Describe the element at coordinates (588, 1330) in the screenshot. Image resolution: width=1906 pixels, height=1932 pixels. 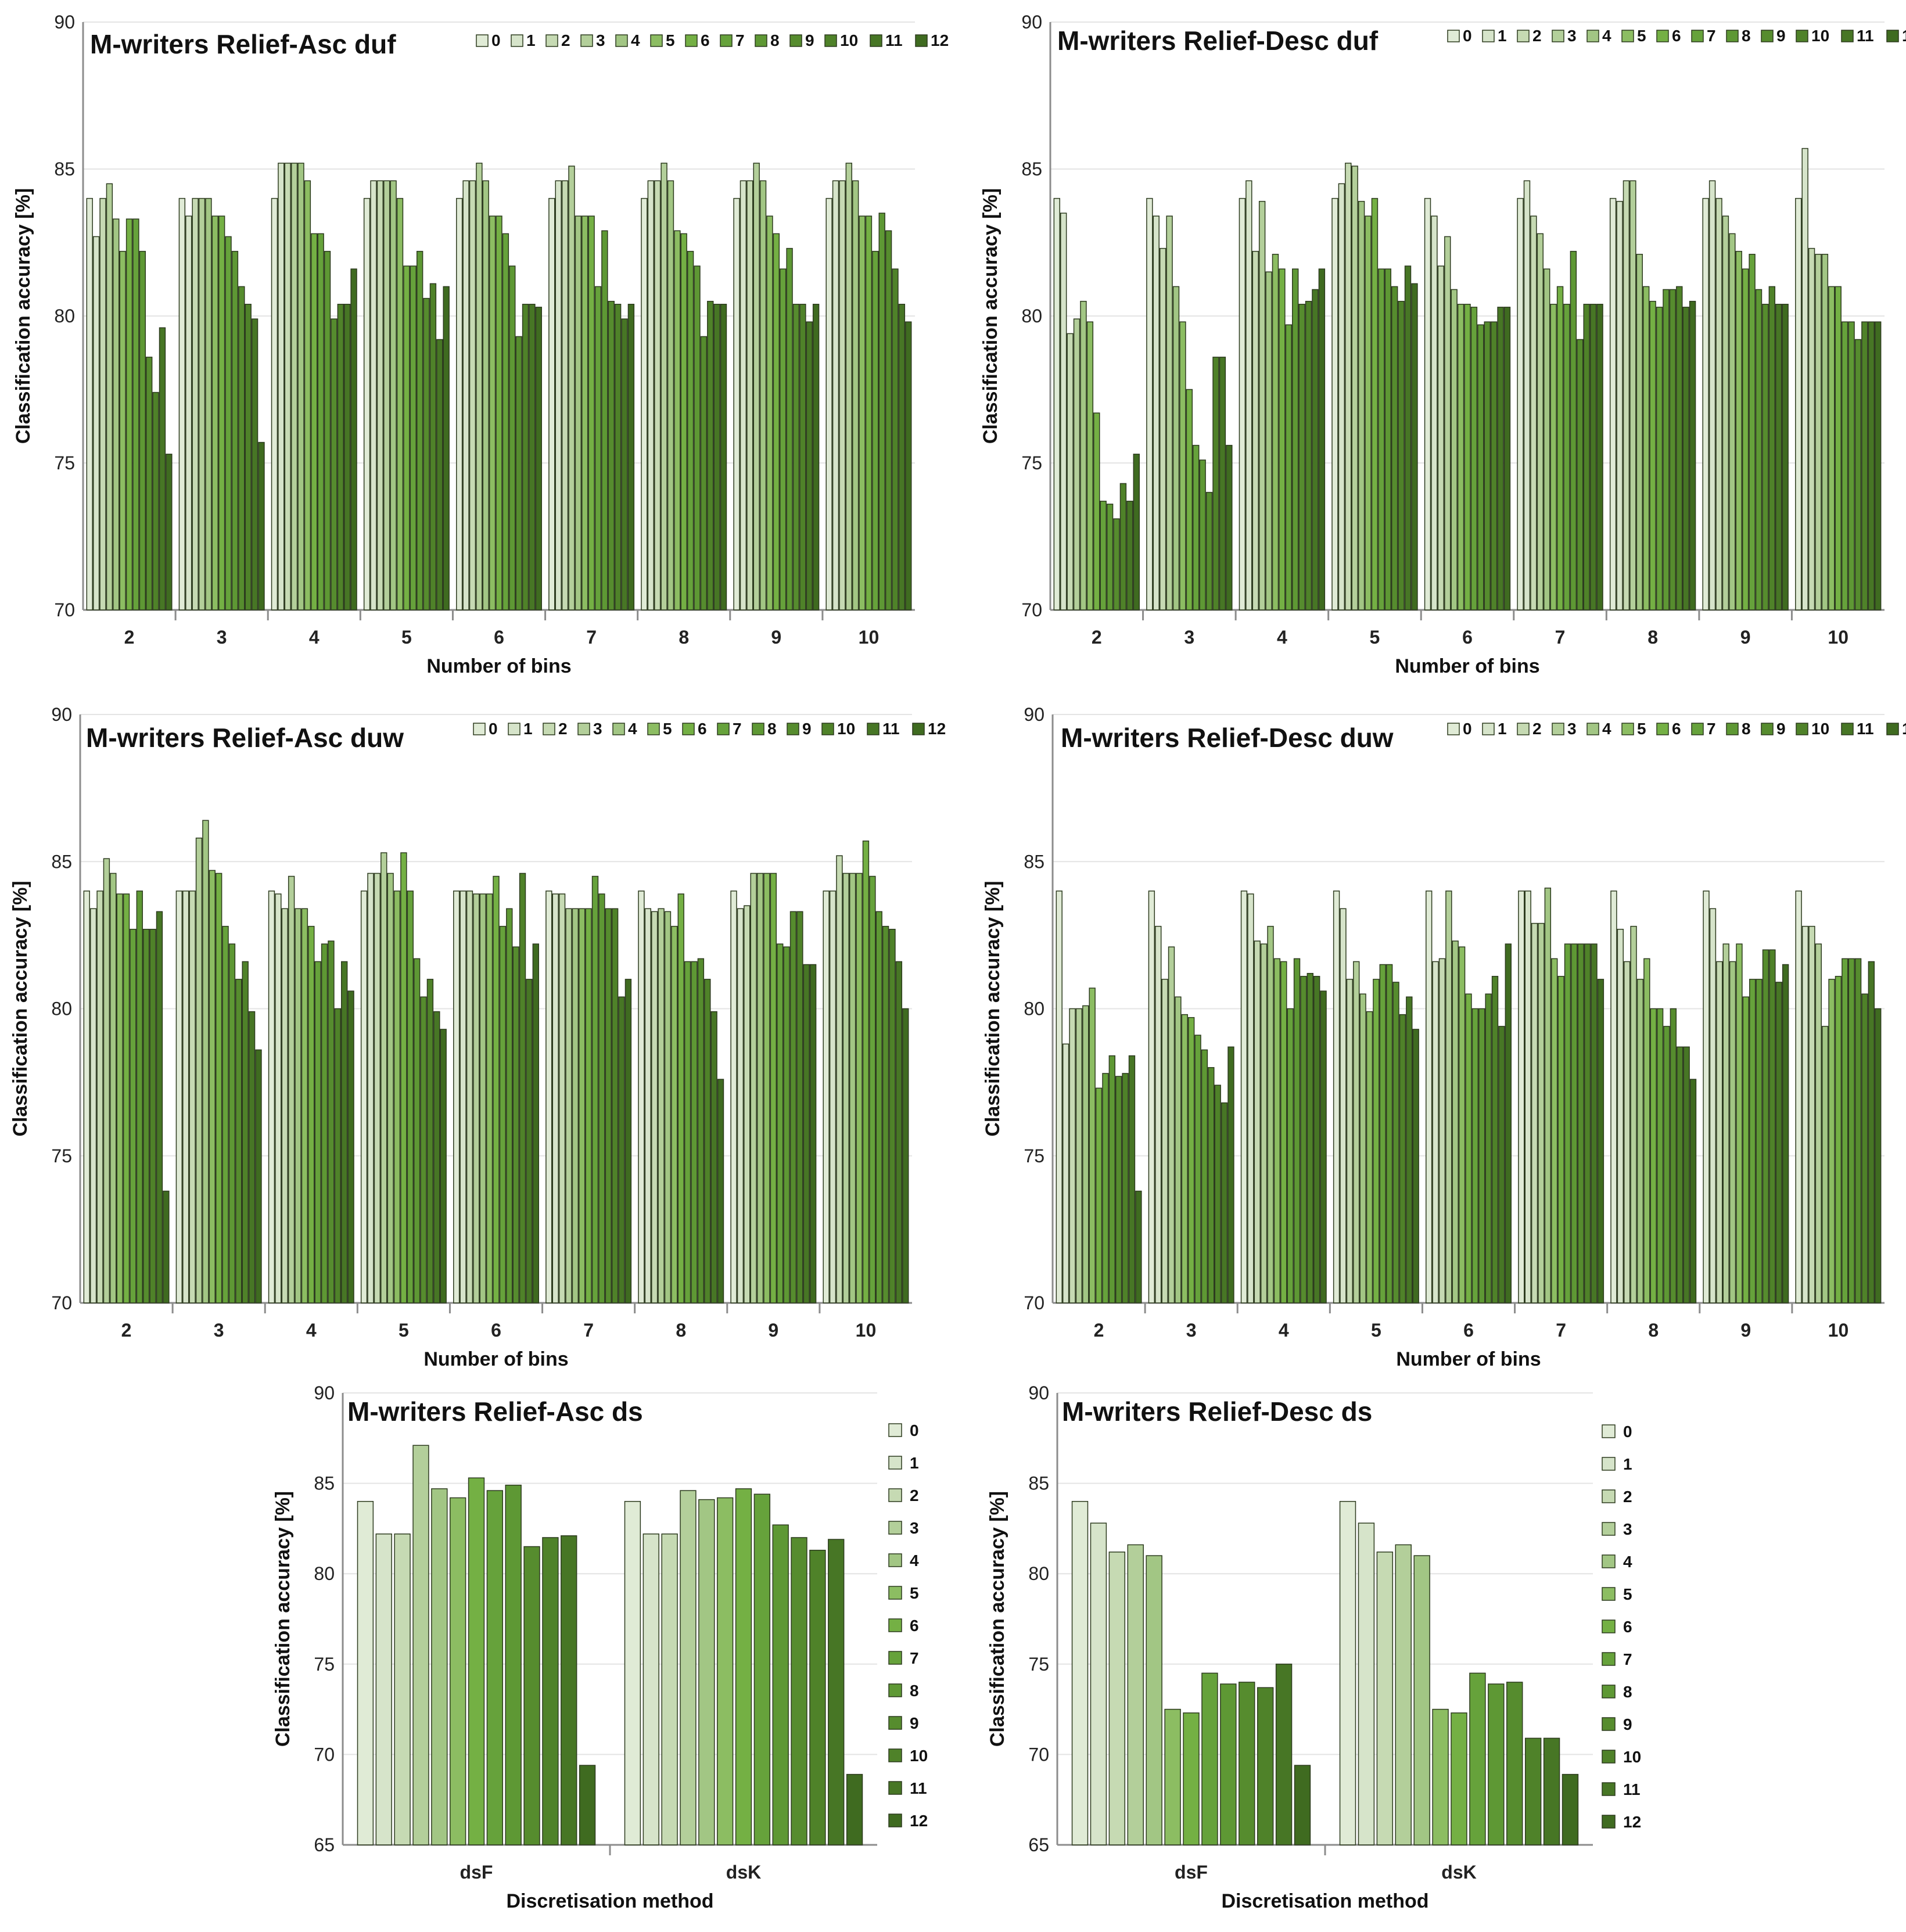
I see `x-tick-label: 7` at that location.